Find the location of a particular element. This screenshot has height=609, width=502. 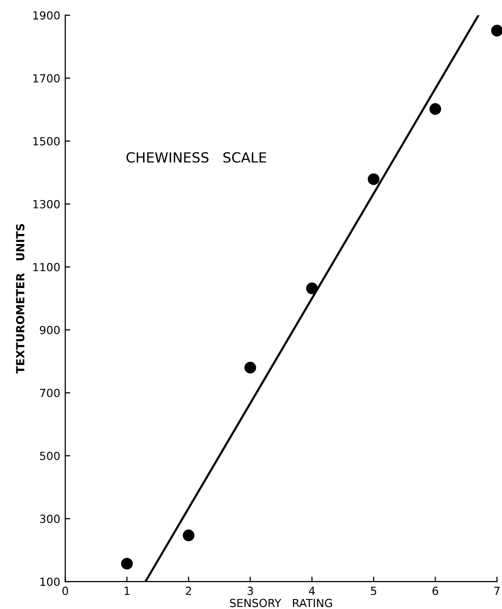

x-tick-label: 5 is located at coordinates (373, 591).